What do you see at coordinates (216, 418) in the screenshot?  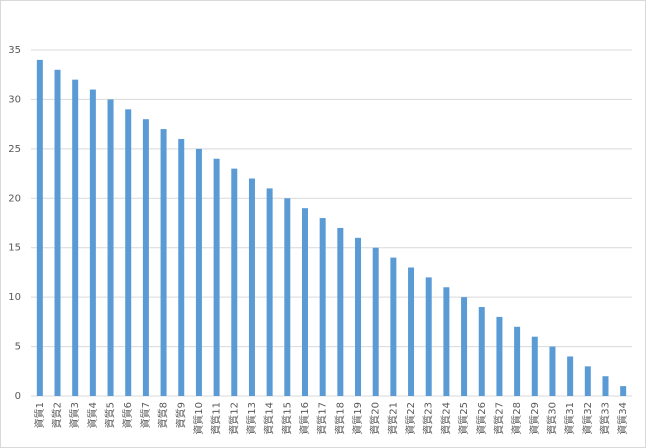 I see `x-tick-label: 資質11` at bounding box center [216, 418].